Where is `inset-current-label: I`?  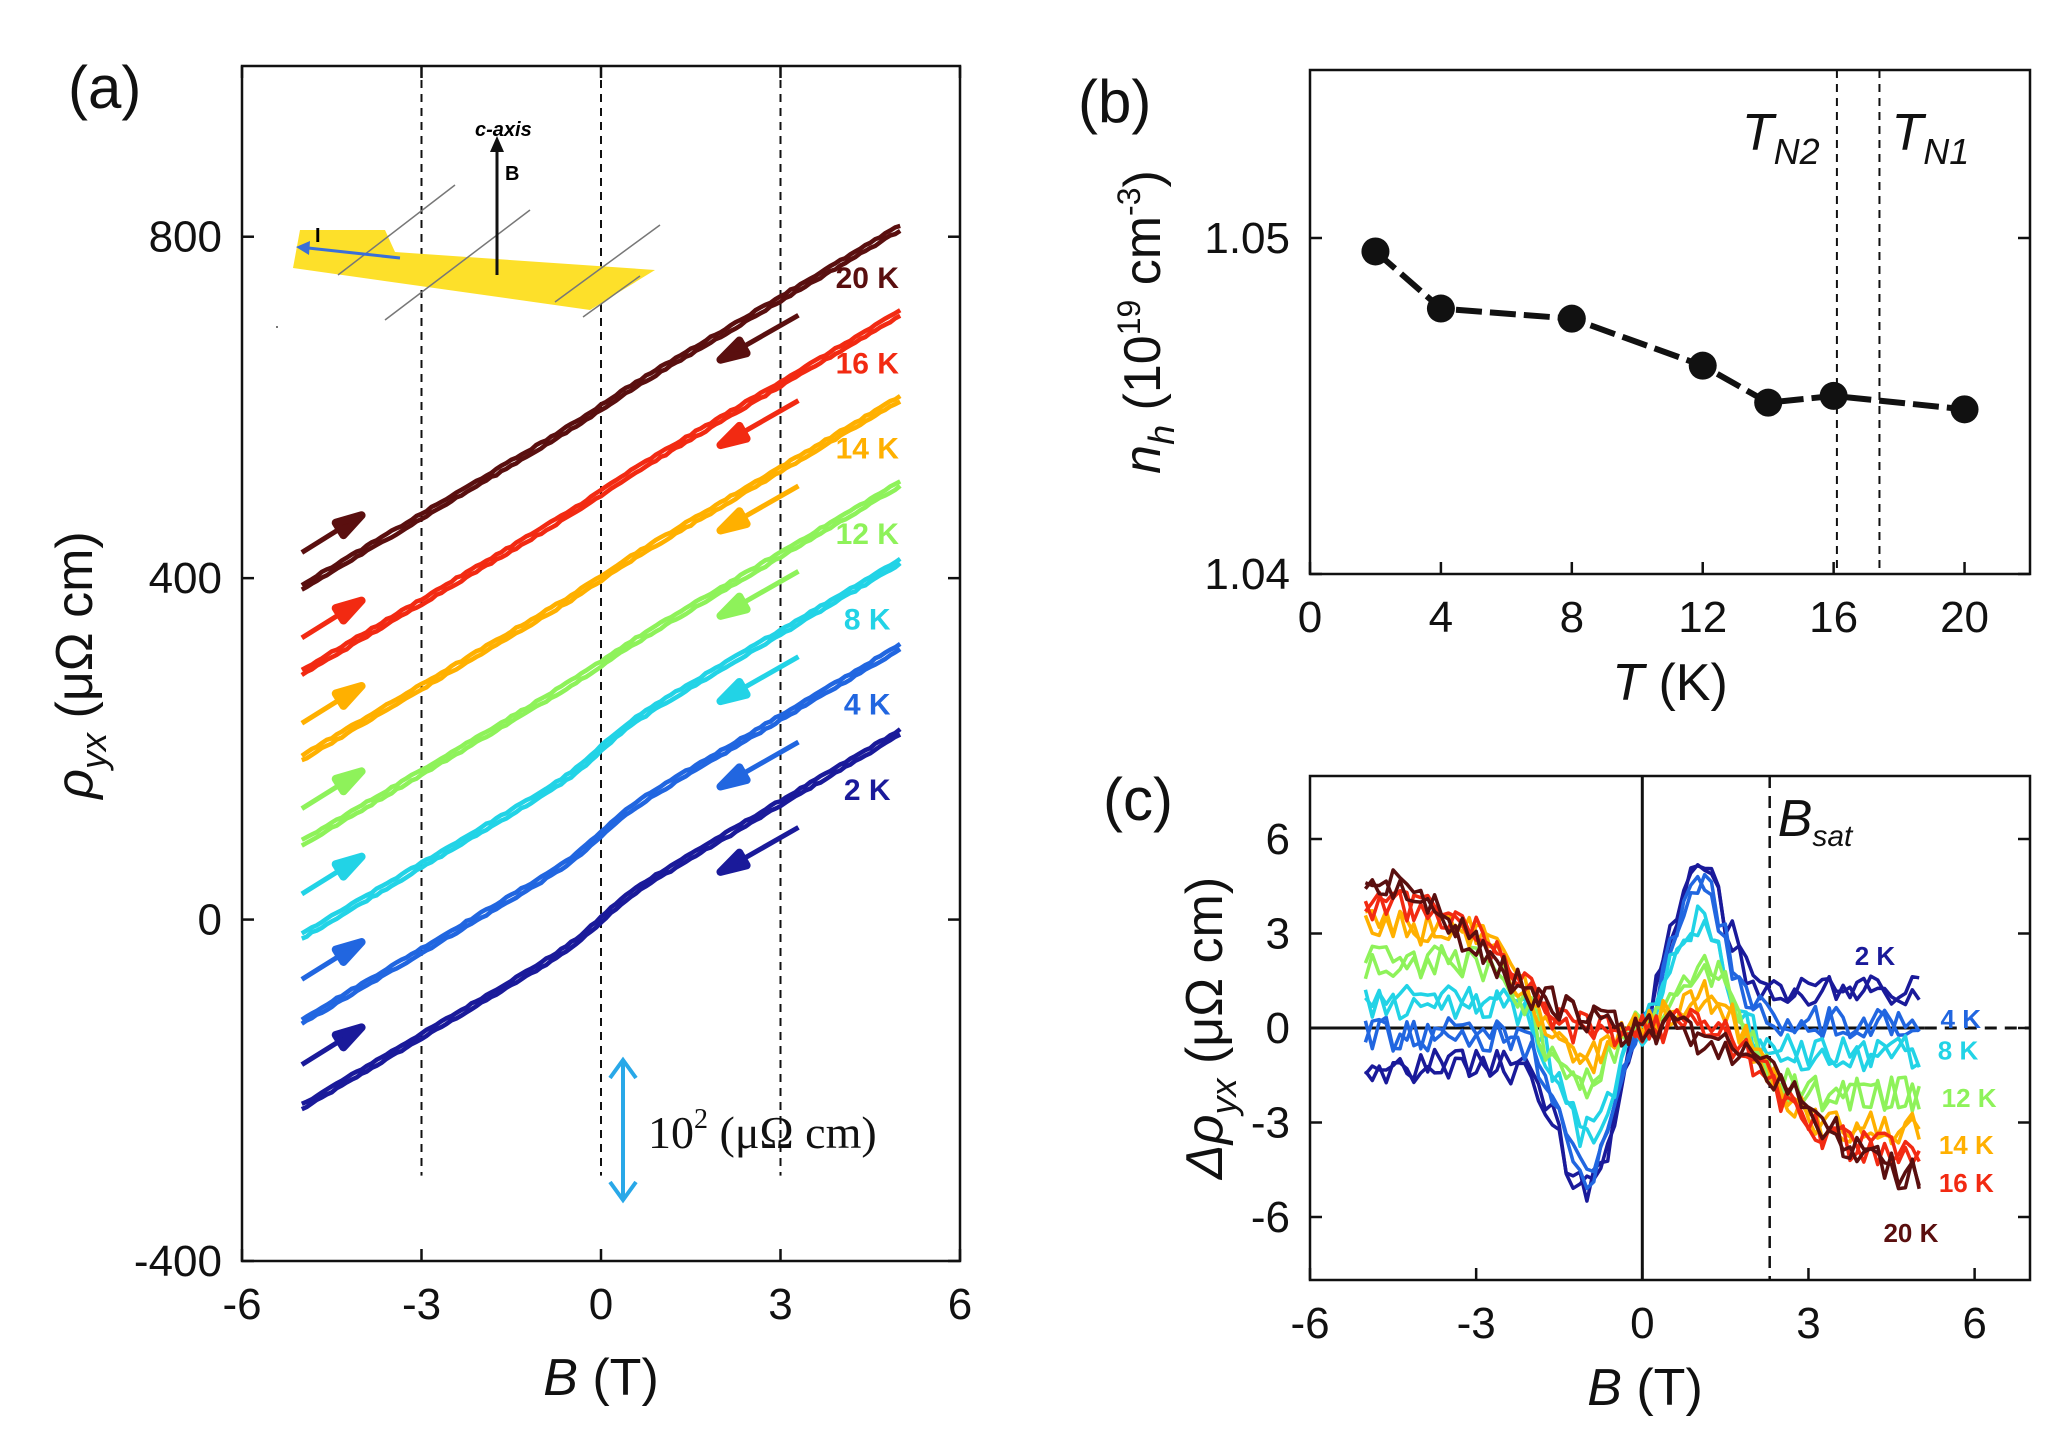
inset-current-label: I is located at coordinates (318, 236).